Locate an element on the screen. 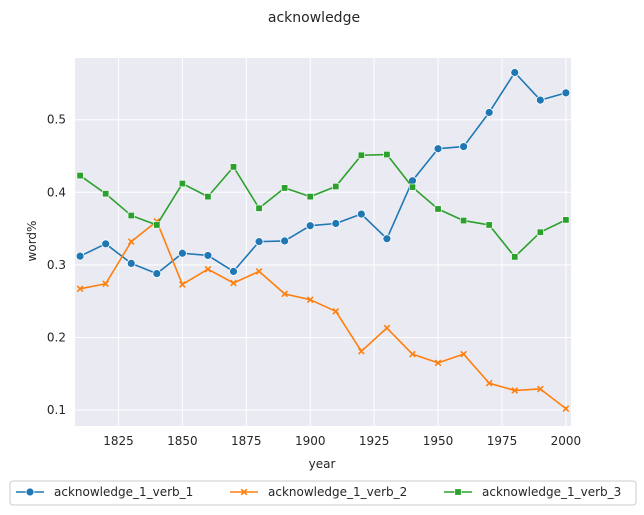 The image size is (644, 515). x-axis-label: year is located at coordinates (322, 464).